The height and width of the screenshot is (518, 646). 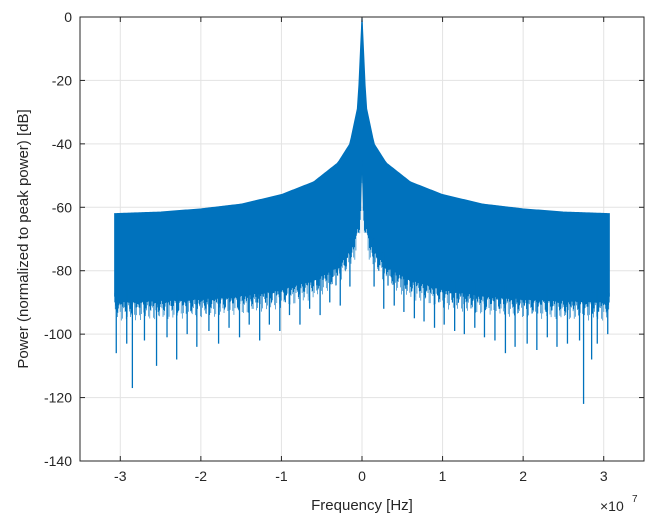 What do you see at coordinates (23, 238) in the screenshot?
I see `y-axis-title: Power (normalized to peak power) [dB]` at bounding box center [23, 238].